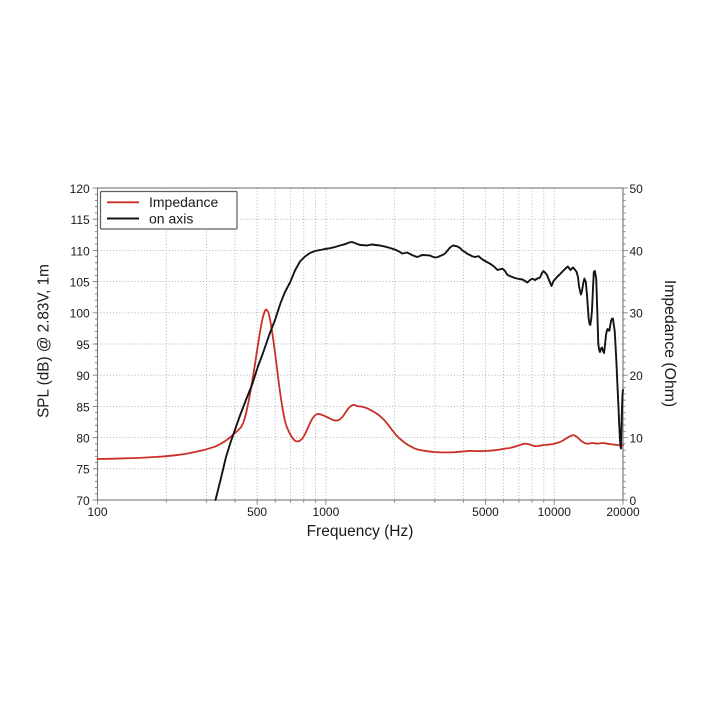  What do you see at coordinates (183, 202) in the screenshot?
I see `svg-text: Impedance` at bounding box center [183, 202].